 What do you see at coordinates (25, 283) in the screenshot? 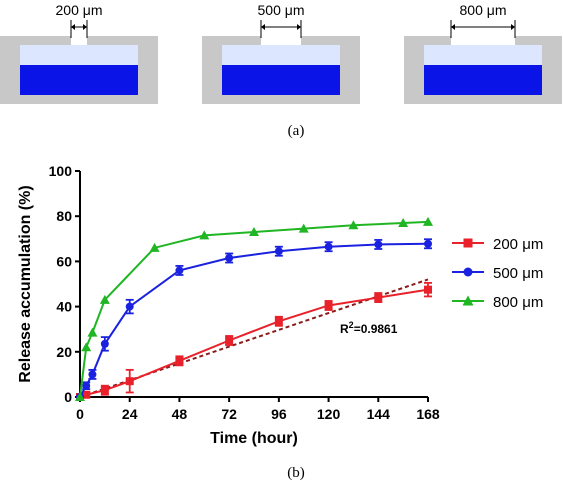
I see `y-axis-label: Release accumulation (%)` at bounding box center [25, 283].